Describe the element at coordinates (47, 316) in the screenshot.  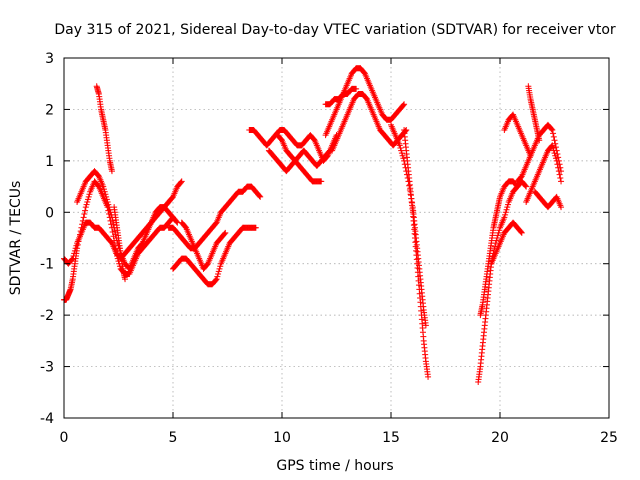
I see `y-tick-label: -2` at that location.